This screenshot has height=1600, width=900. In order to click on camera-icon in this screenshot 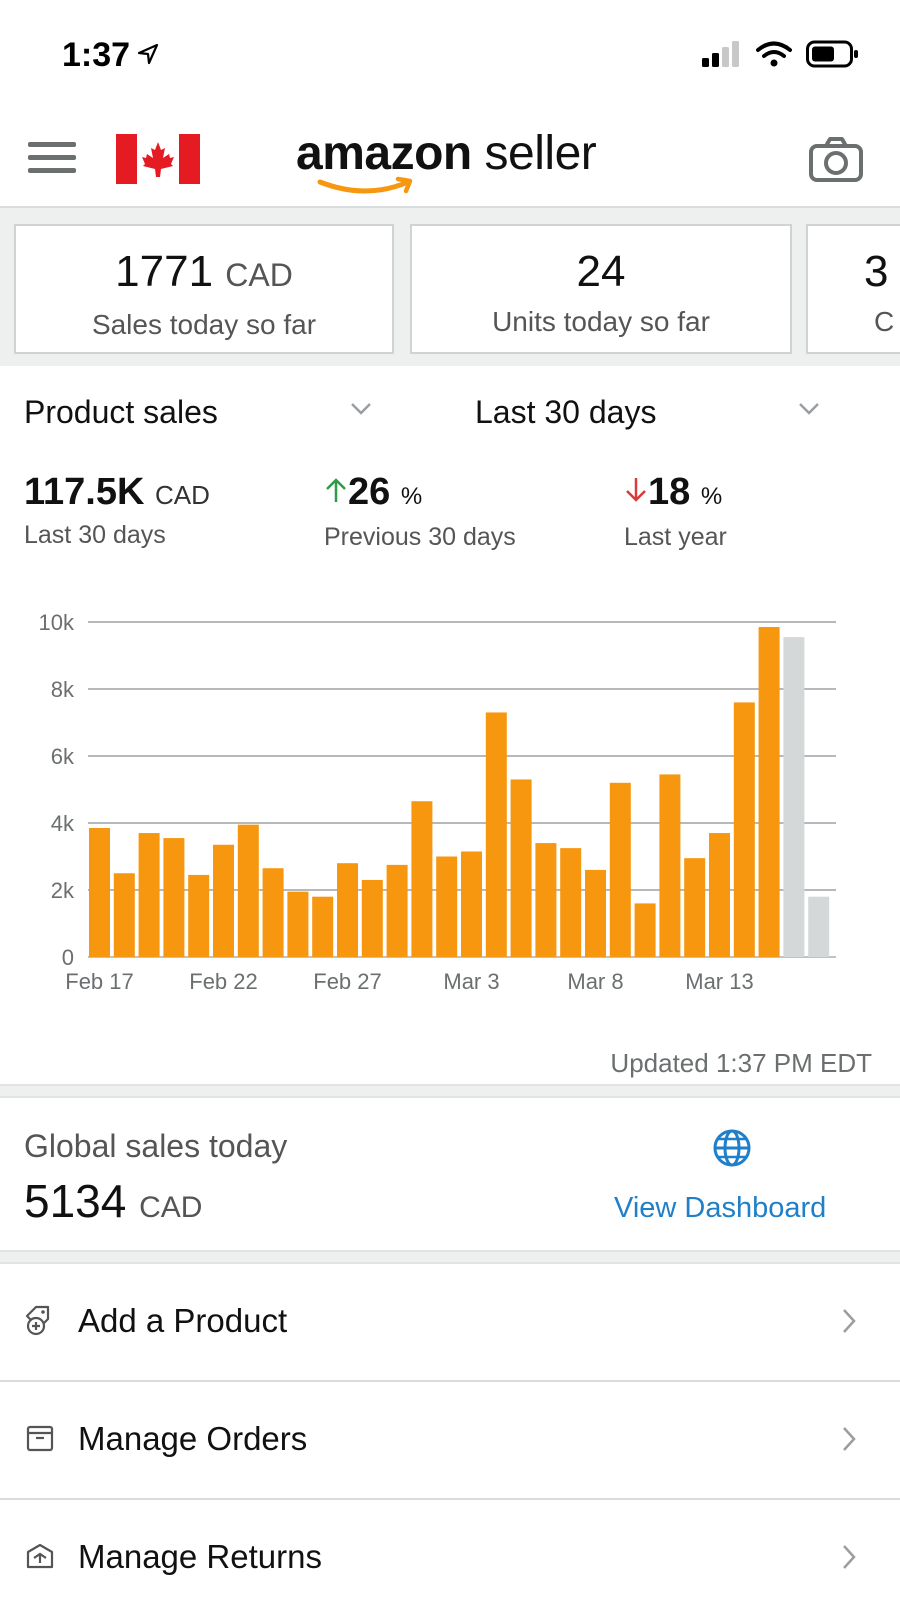, I will do `click(836, 160)`.